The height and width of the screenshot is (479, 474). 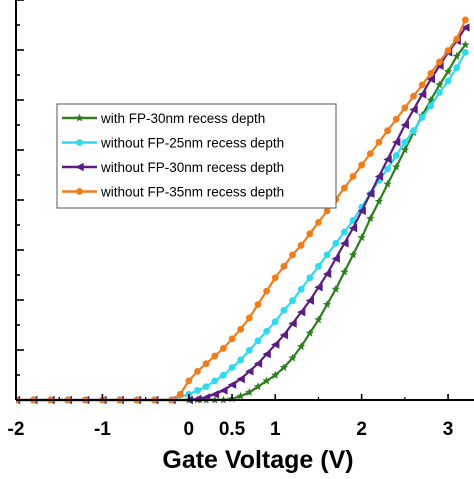 What do you see at coordinates (232, 429) in the screenshot?
I see `x-tick-label: 0.5` at bounding box center [232, 429].